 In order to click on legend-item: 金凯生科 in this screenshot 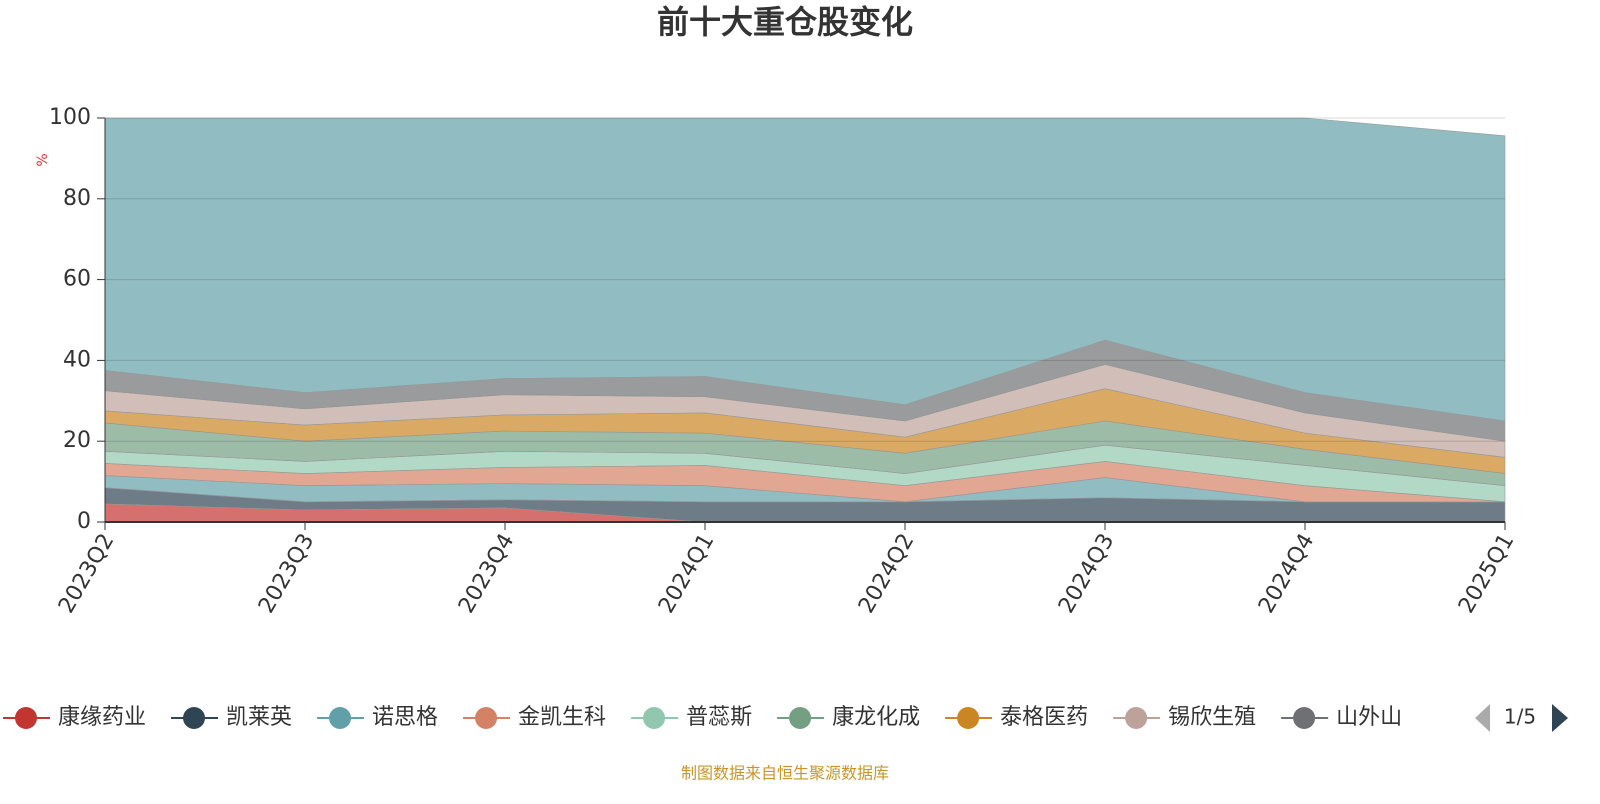, I will do `click(534, 717)`.